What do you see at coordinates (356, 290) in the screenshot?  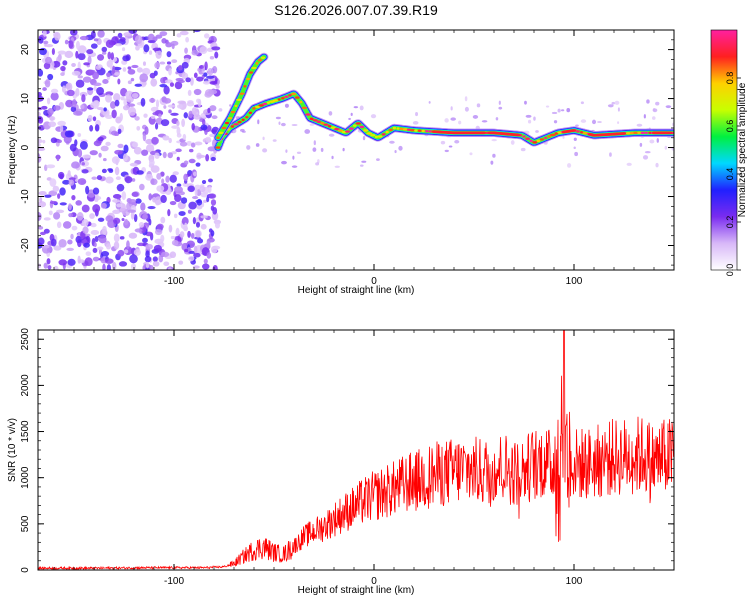 I see `spectrogram-x-label: Height of straight line (km)` at bounding box center [356, 290].